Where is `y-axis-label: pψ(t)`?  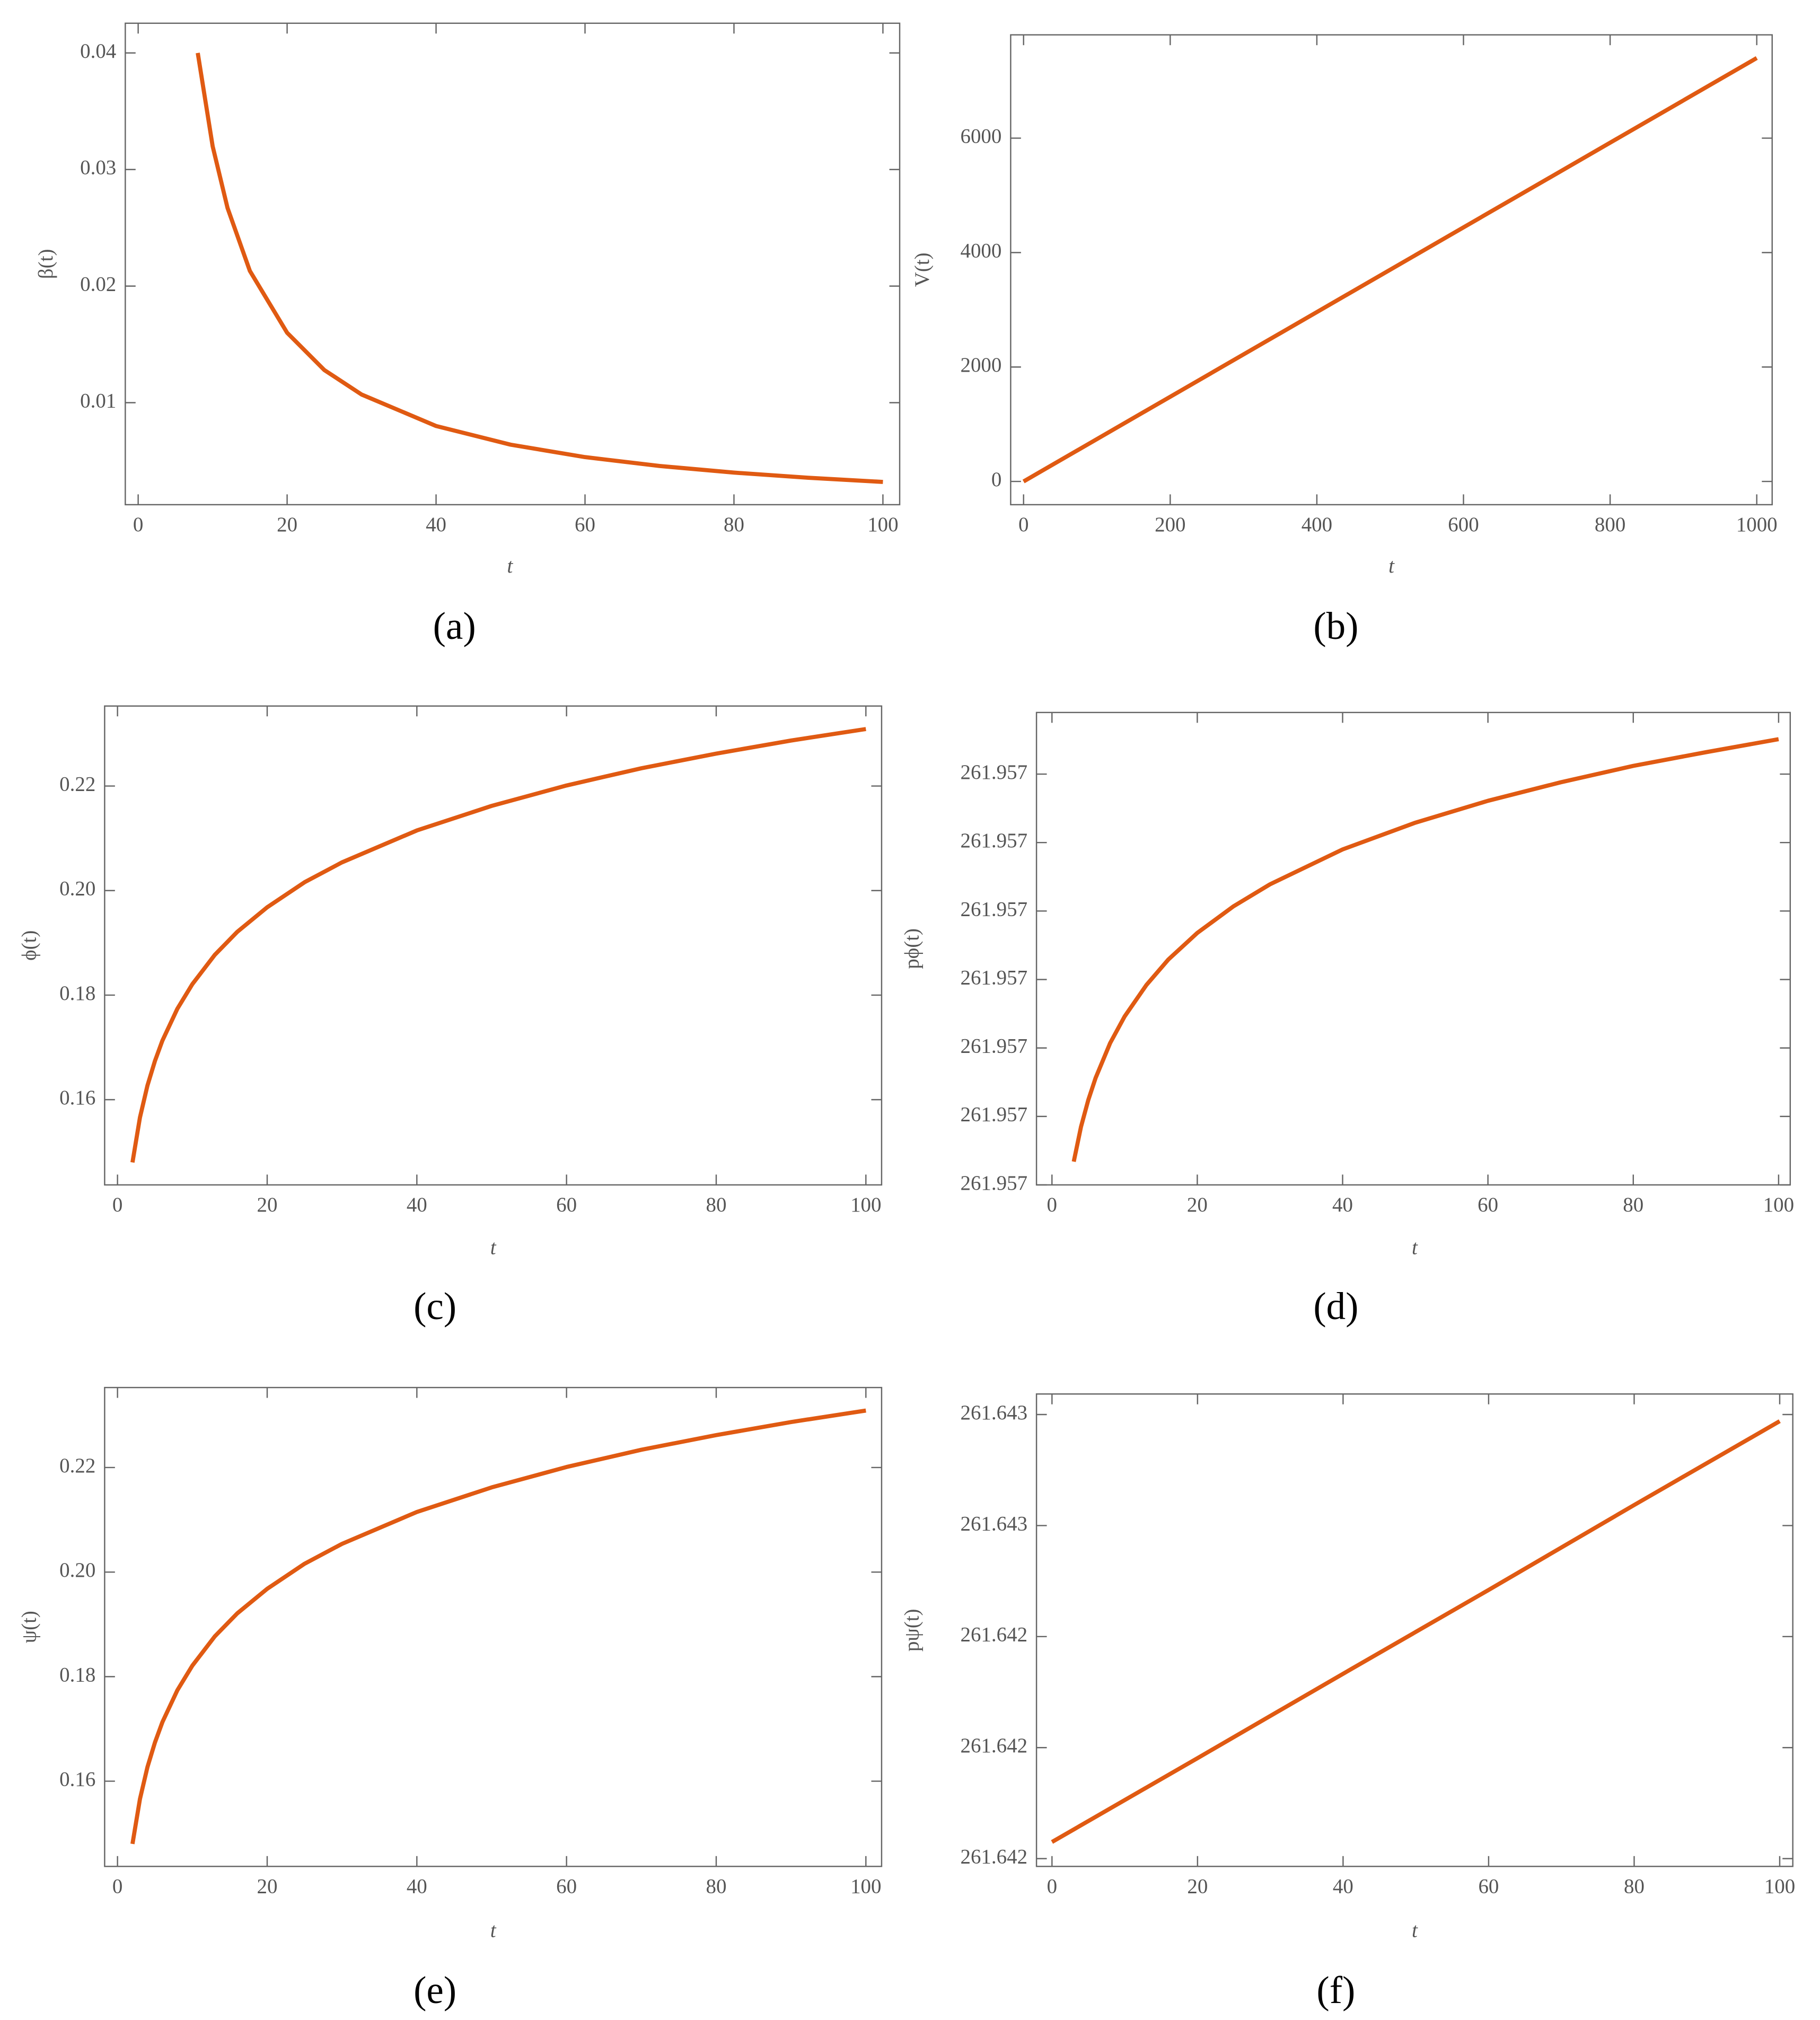
y-axis-label: pψ(t) is located at coordinates (912, 1630).